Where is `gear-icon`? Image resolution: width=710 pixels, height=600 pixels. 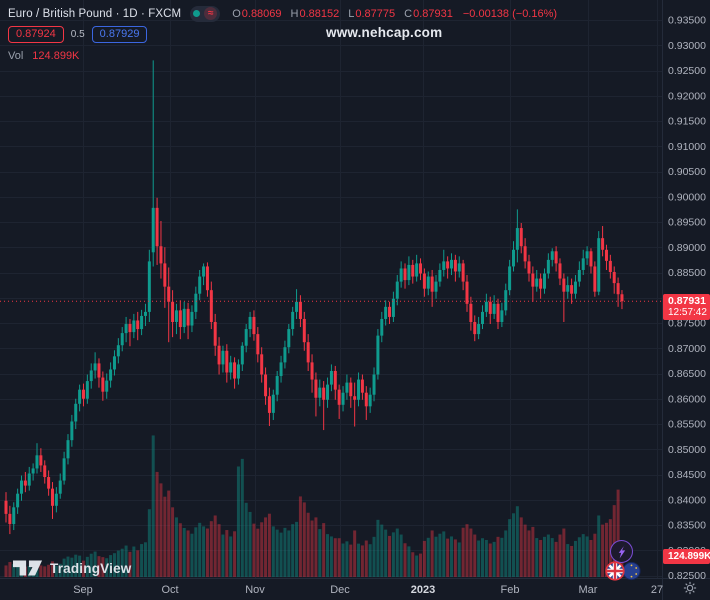
gear-icon is located at coordinates (690, 588).